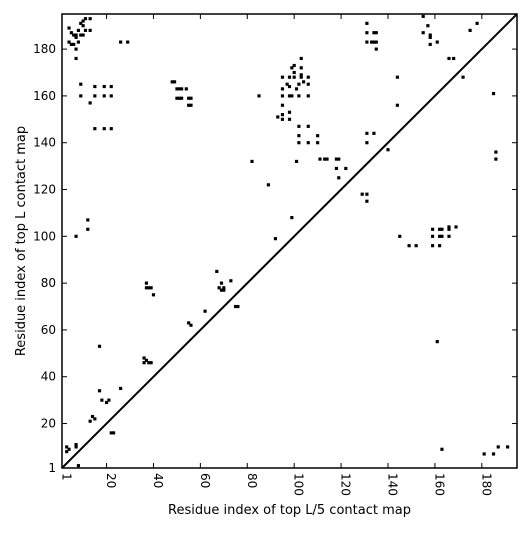  I want to click on y-tick-label: 60, so click(48, 330).